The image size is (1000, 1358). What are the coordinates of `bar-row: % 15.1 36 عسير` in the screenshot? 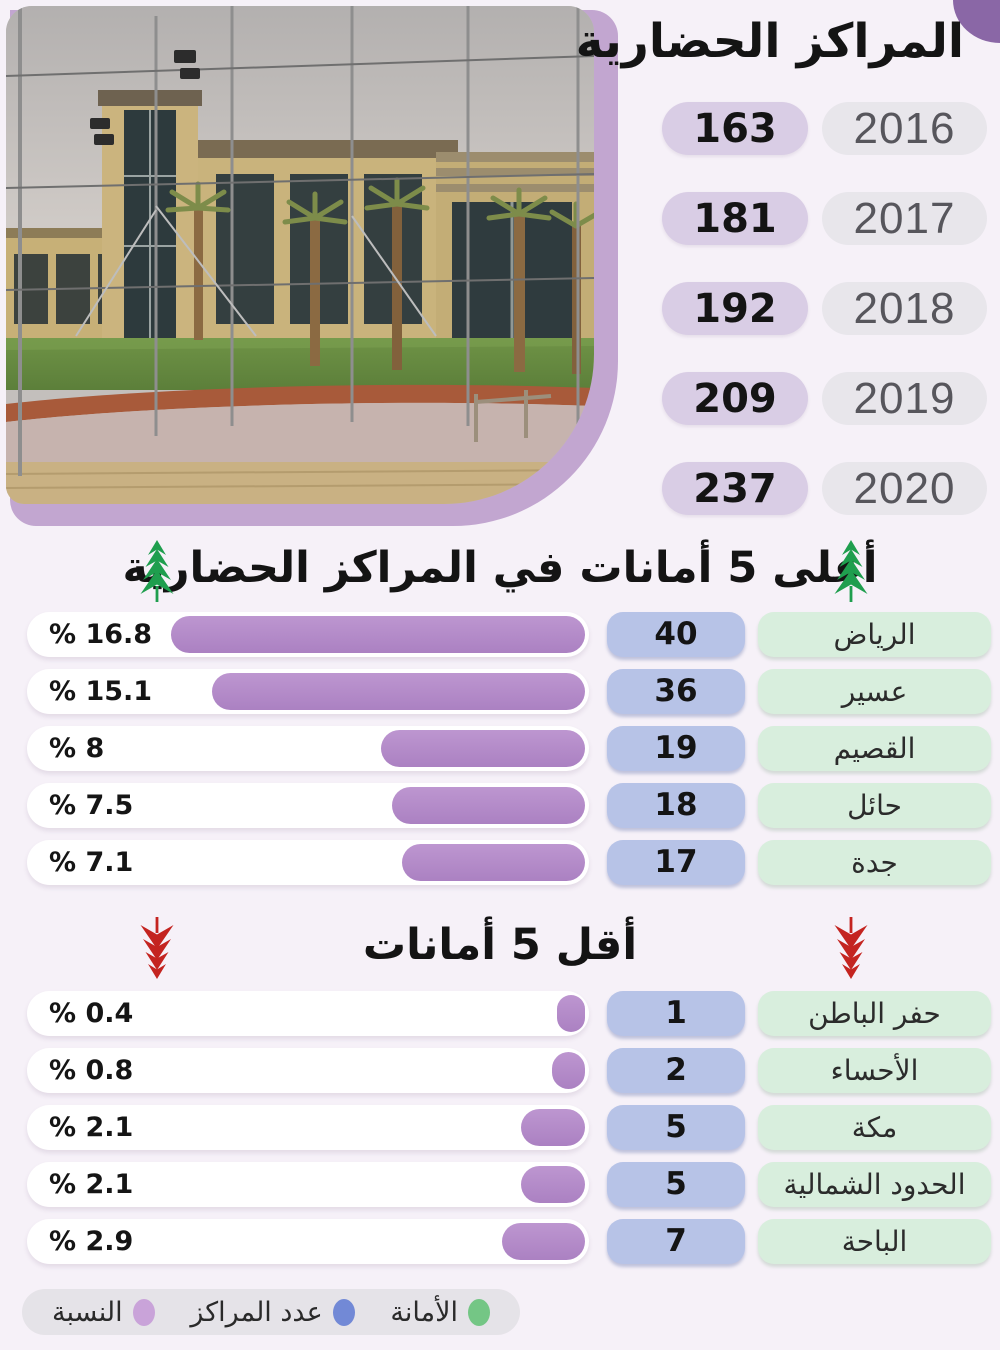 It's located at (500, 691).